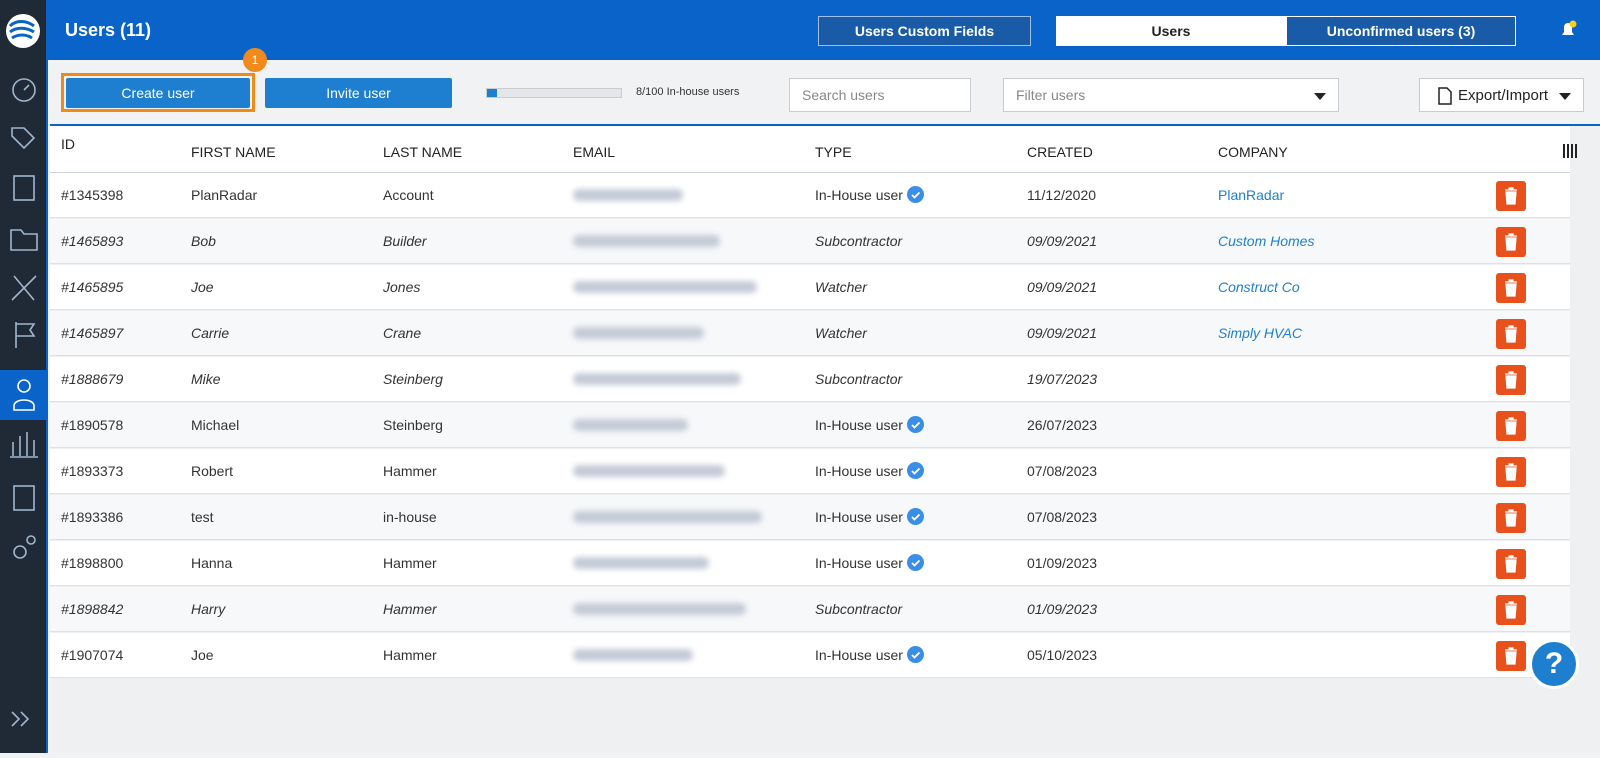 This screenshot has height=758, width=1600. What do you see at coordinates (212, 471) in the screenshot?
I see `first-name: Robert` at bounding box center [212, 471].